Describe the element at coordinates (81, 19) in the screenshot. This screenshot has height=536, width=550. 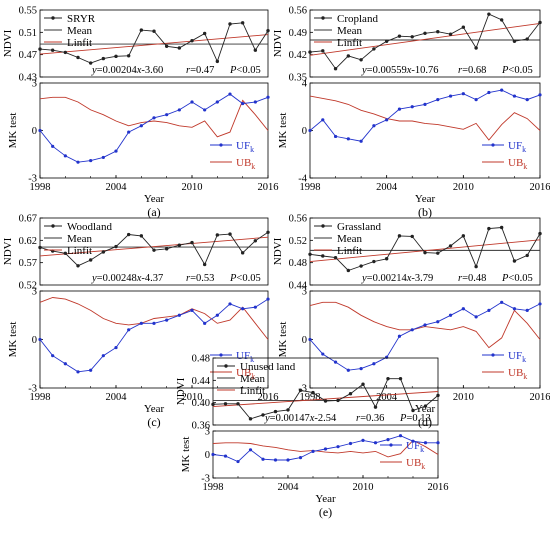
I see `legend-series-label: SRYR` at that location.